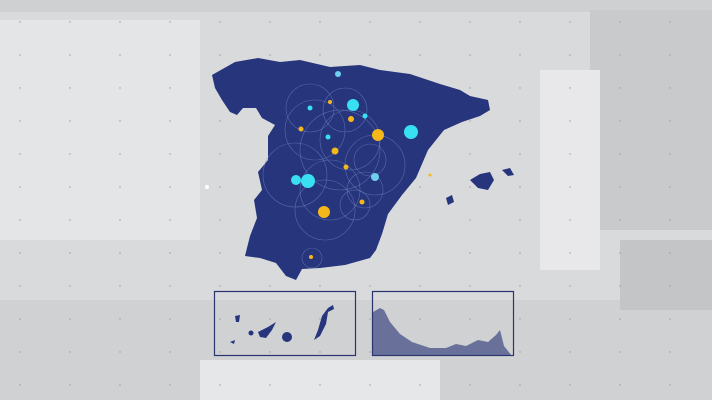 This screenshot has height=400, width=712. Describe the element at coordinates (320, 380) in the screenshot. I see `bg-panel-bottom-light` at that location.